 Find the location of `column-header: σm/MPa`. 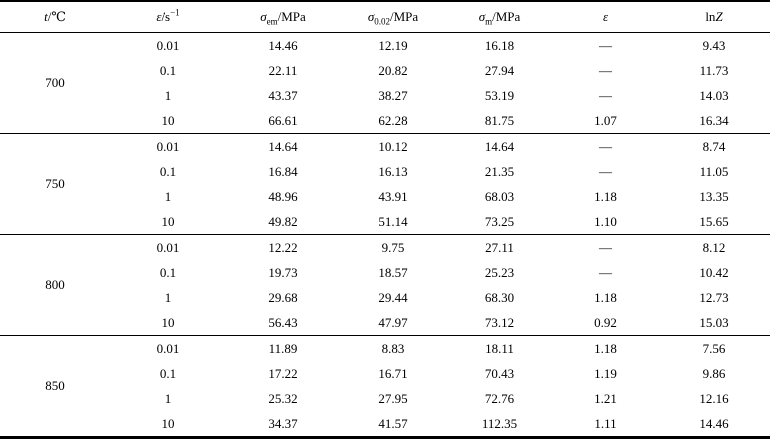

column-header: σm/MPa is located at coordinates (499, 17).